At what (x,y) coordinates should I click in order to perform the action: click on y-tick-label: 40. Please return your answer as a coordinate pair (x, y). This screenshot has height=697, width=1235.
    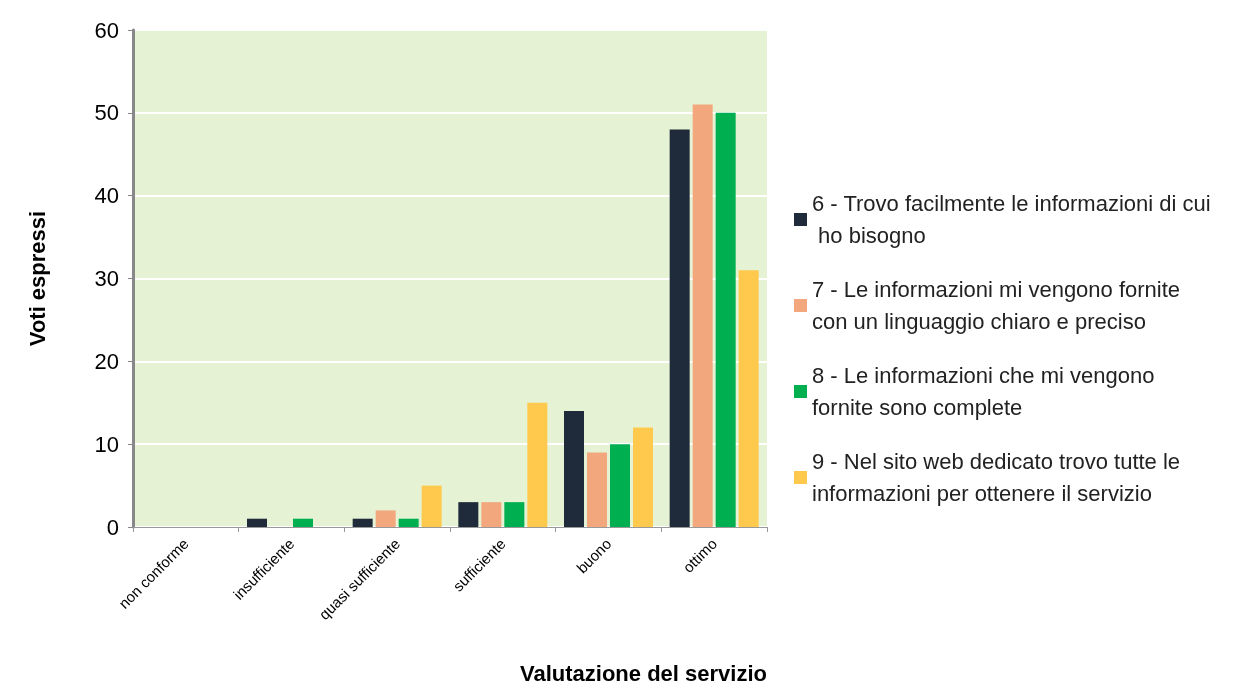
    Looking at the image, I should click on (106, 196).